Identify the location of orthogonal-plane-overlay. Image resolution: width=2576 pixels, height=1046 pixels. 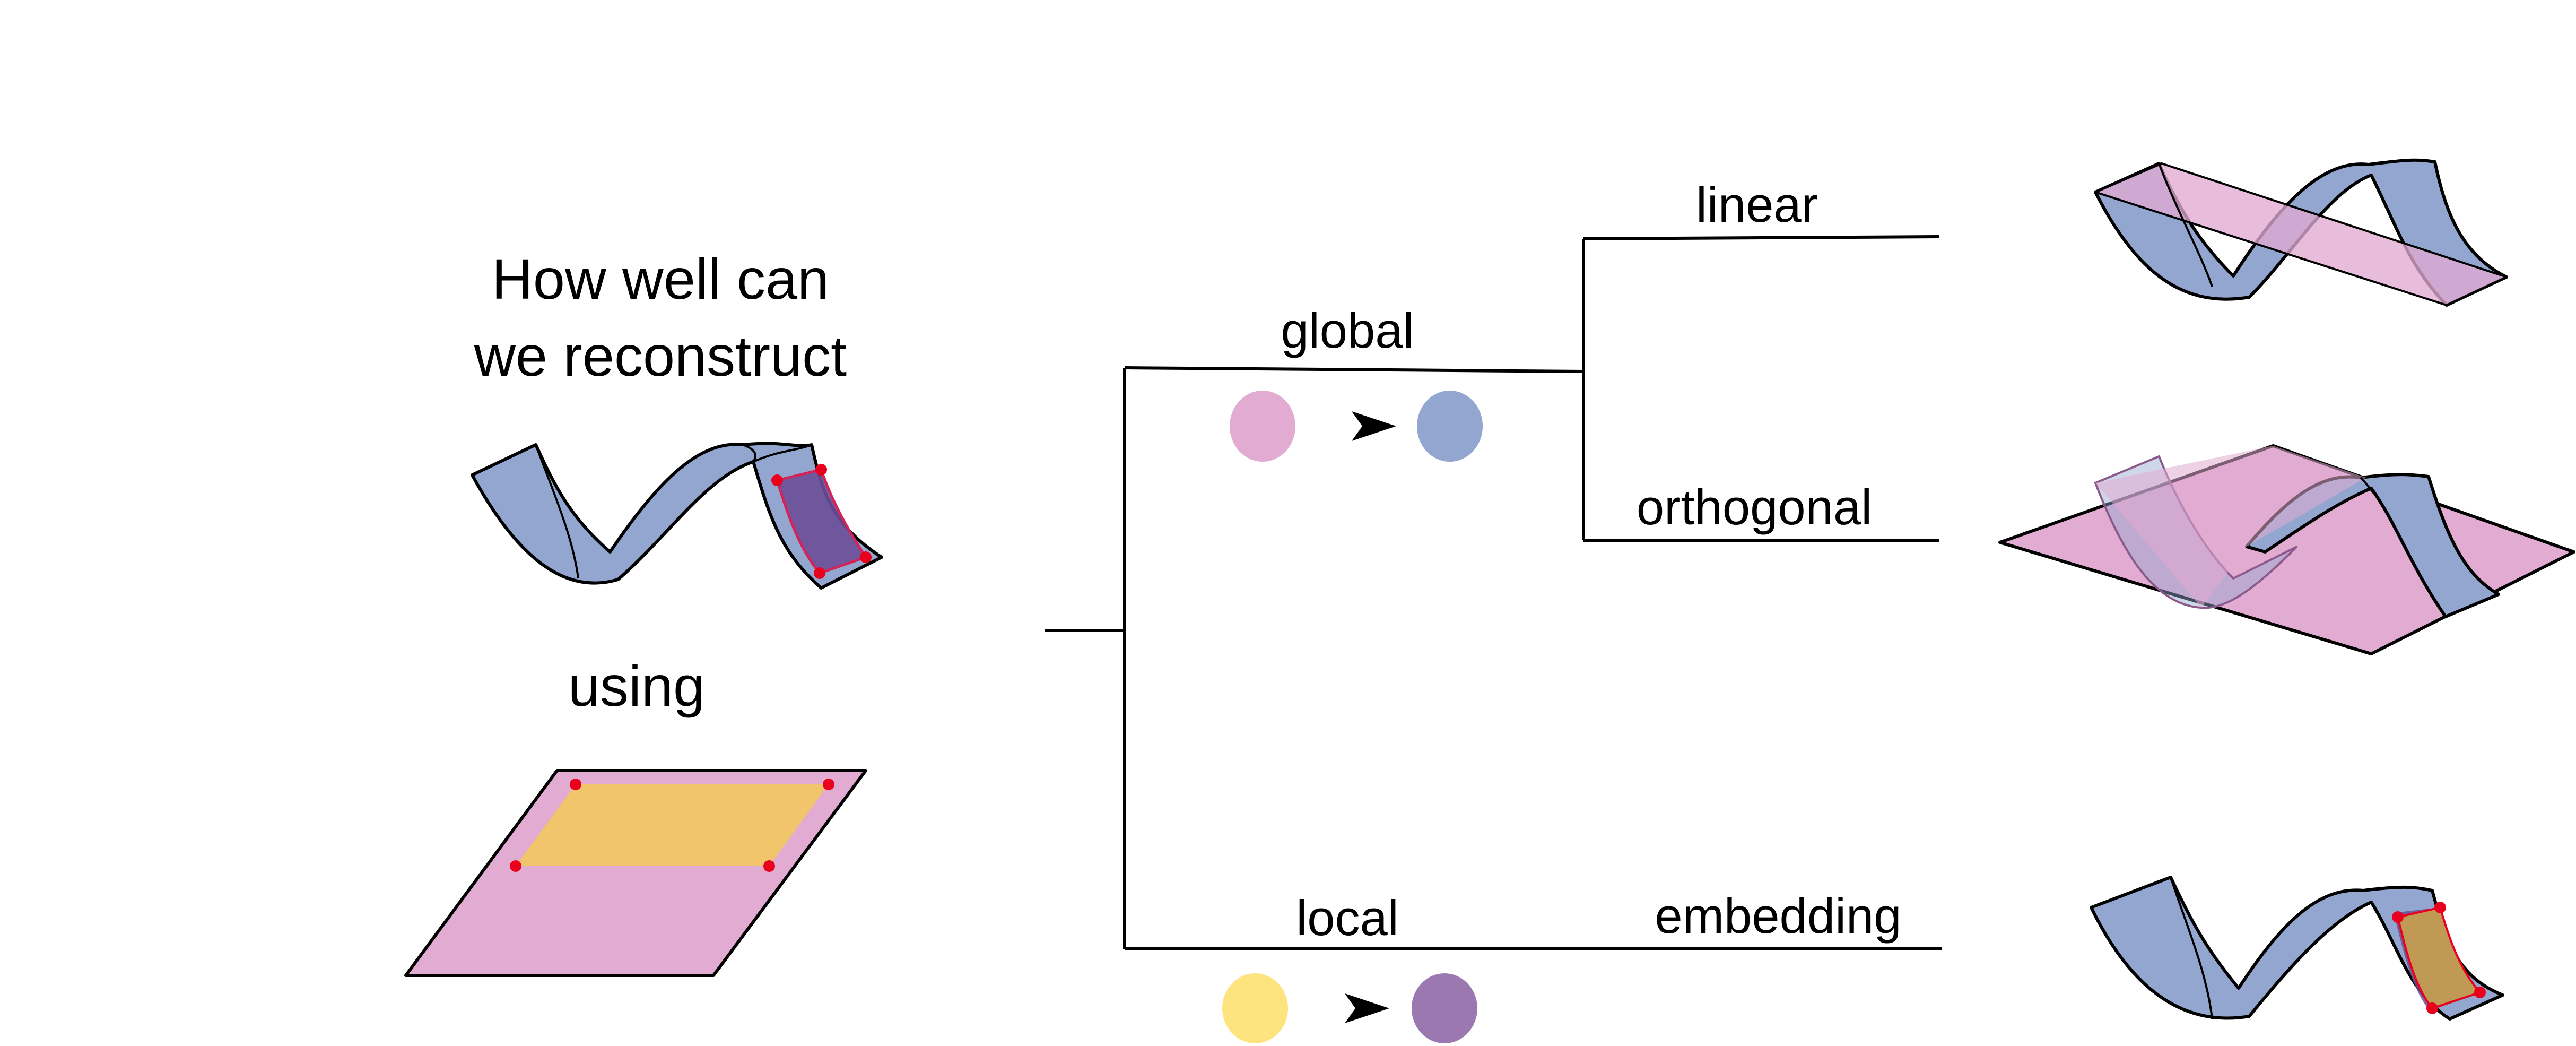
(2231, 527).